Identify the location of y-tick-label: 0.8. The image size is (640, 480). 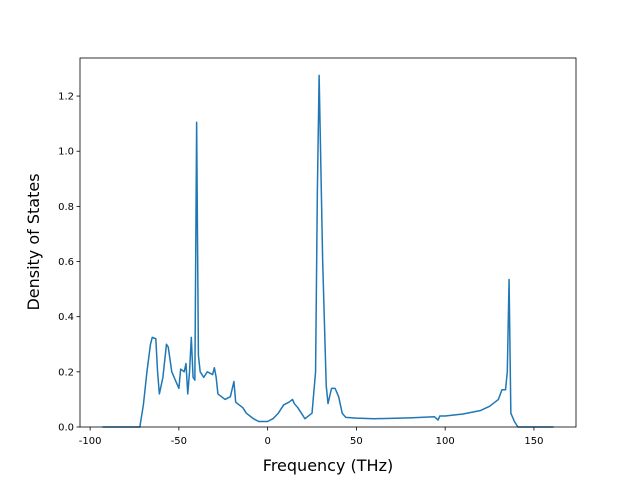
(66, 207).